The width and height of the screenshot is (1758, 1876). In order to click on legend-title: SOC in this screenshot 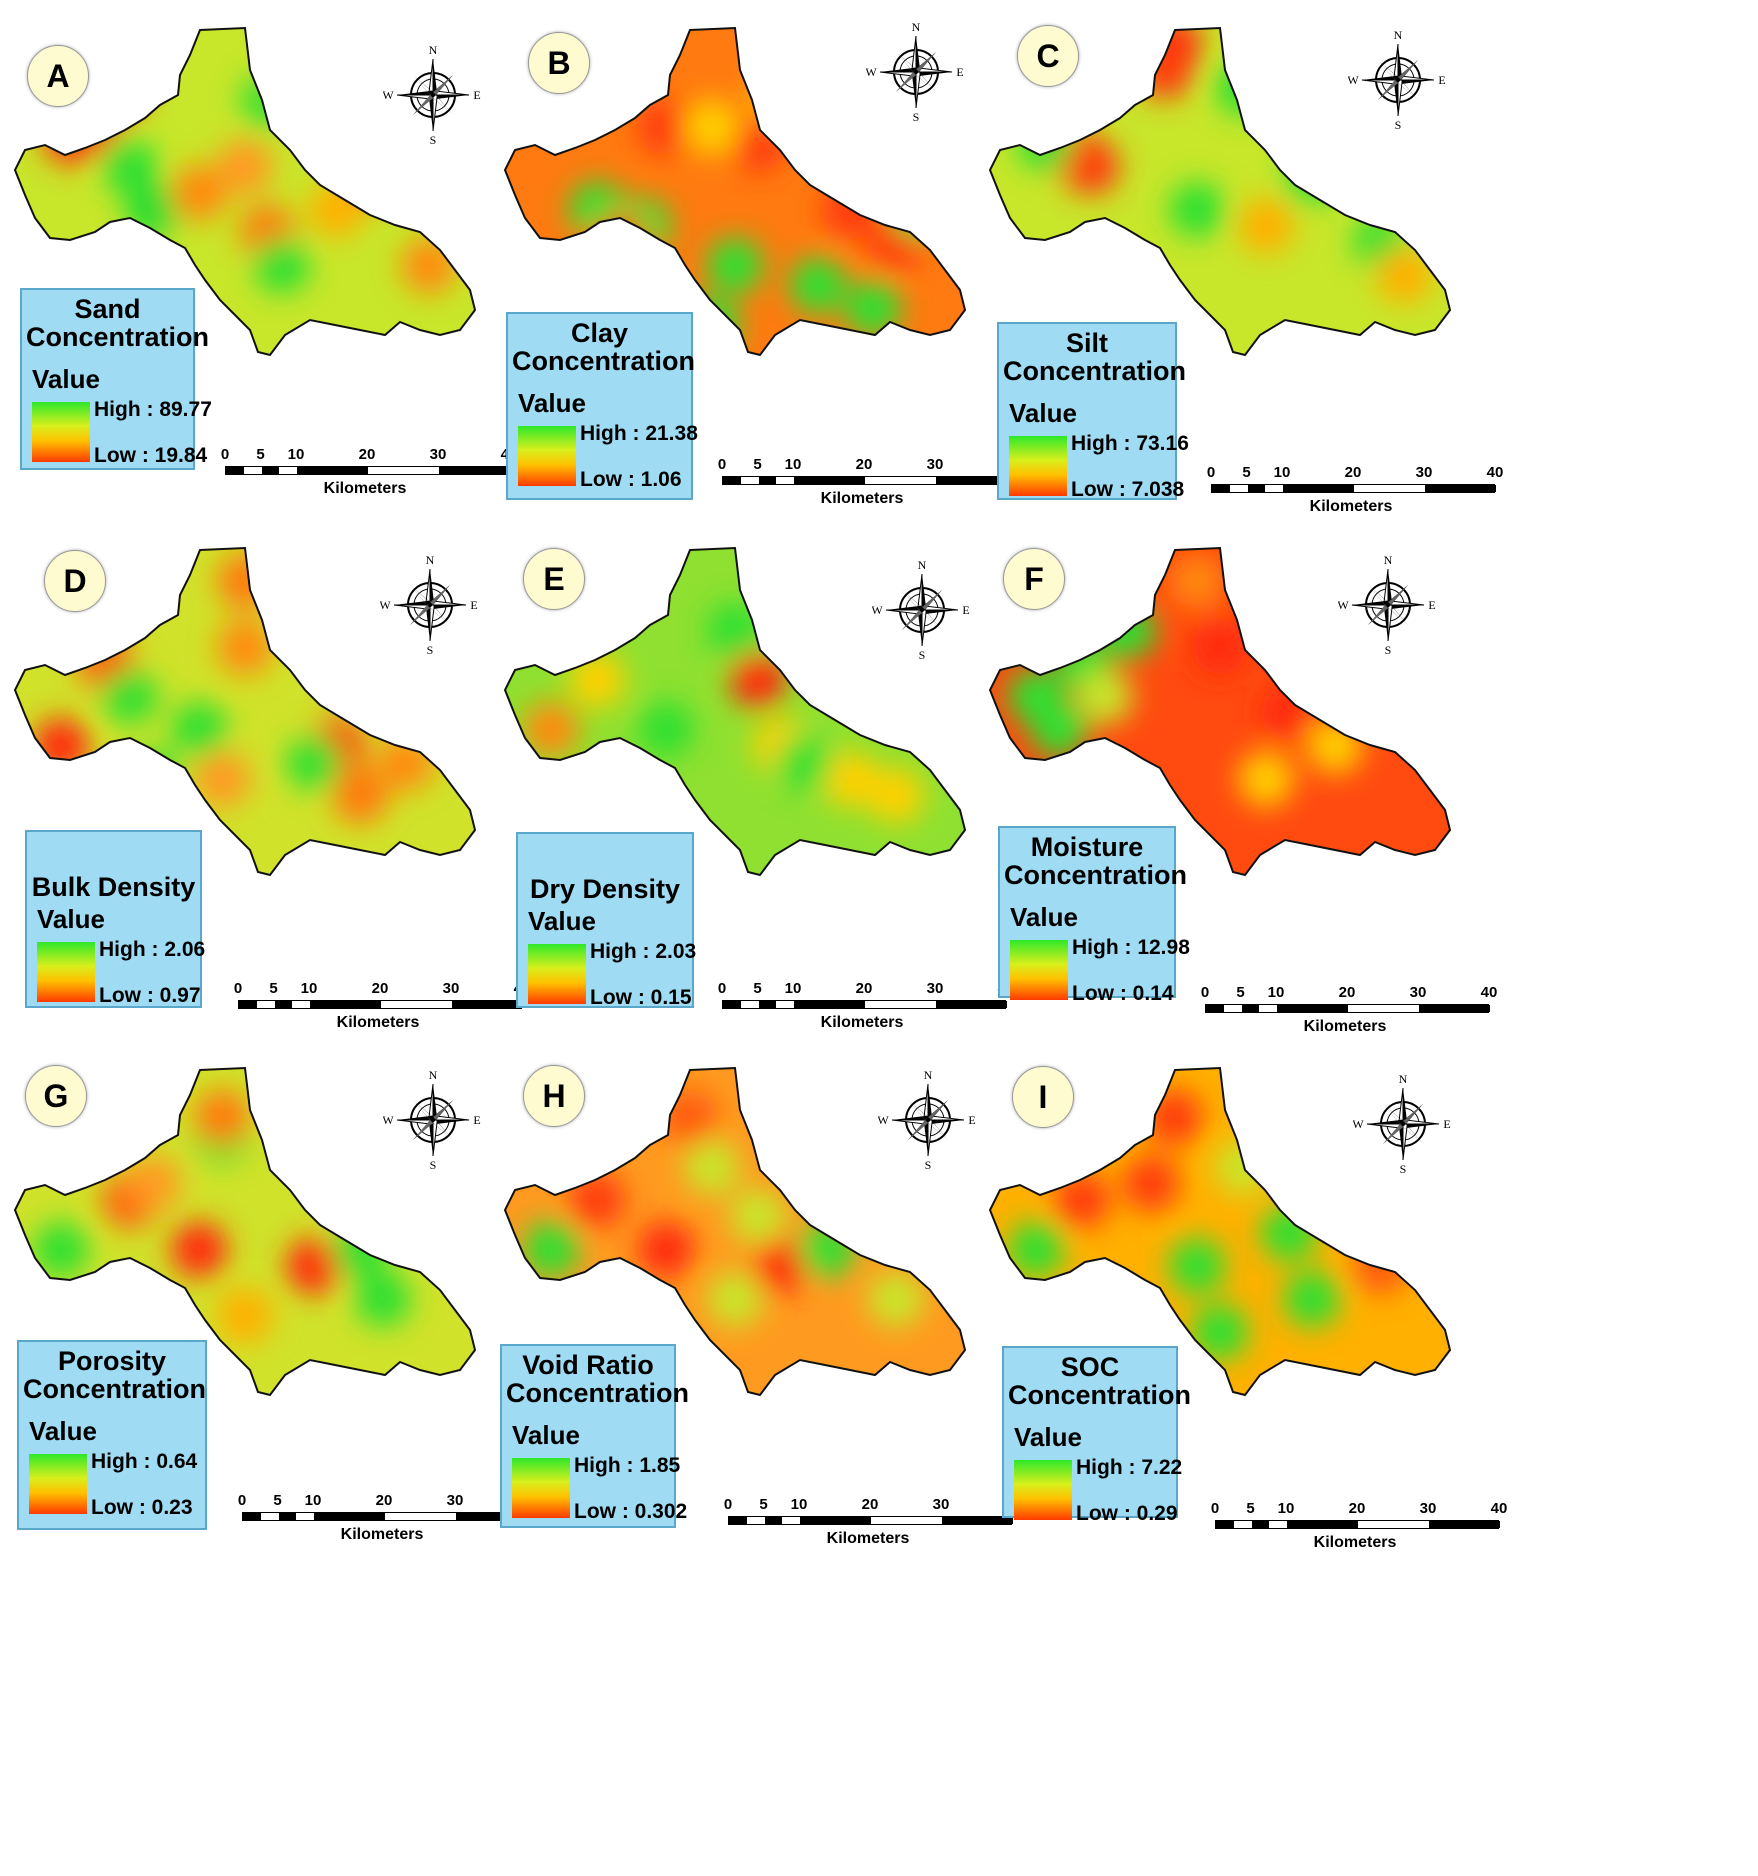, I will do `click(1090, 1367)`.